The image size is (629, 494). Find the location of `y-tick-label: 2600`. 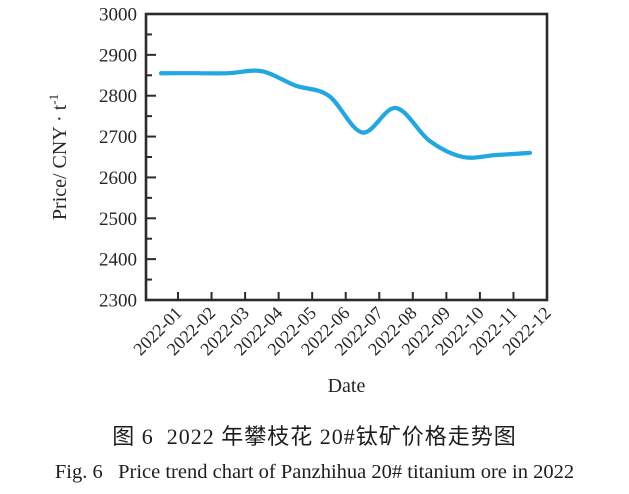

y-tick-label: 2600 is located at coordinates (118, 178).